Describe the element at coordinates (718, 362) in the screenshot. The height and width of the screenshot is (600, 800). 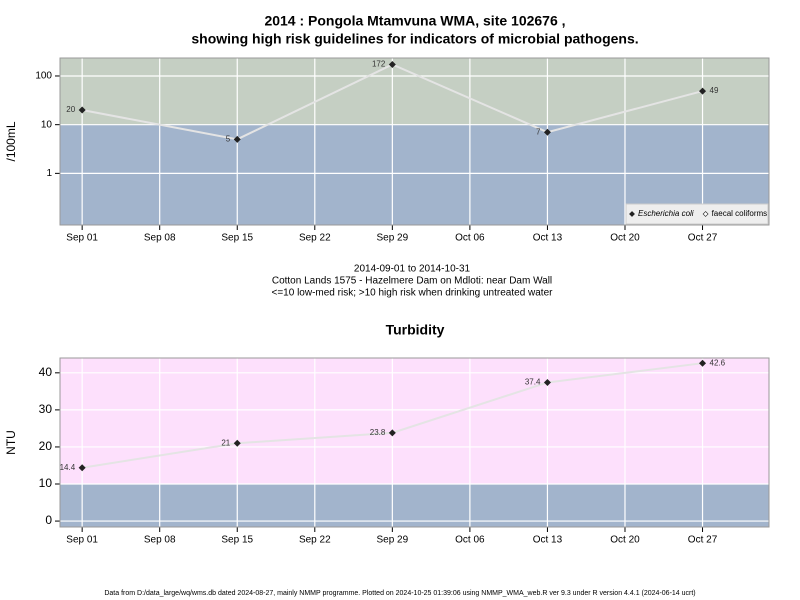
I see `data-label: 42.6` at that location.